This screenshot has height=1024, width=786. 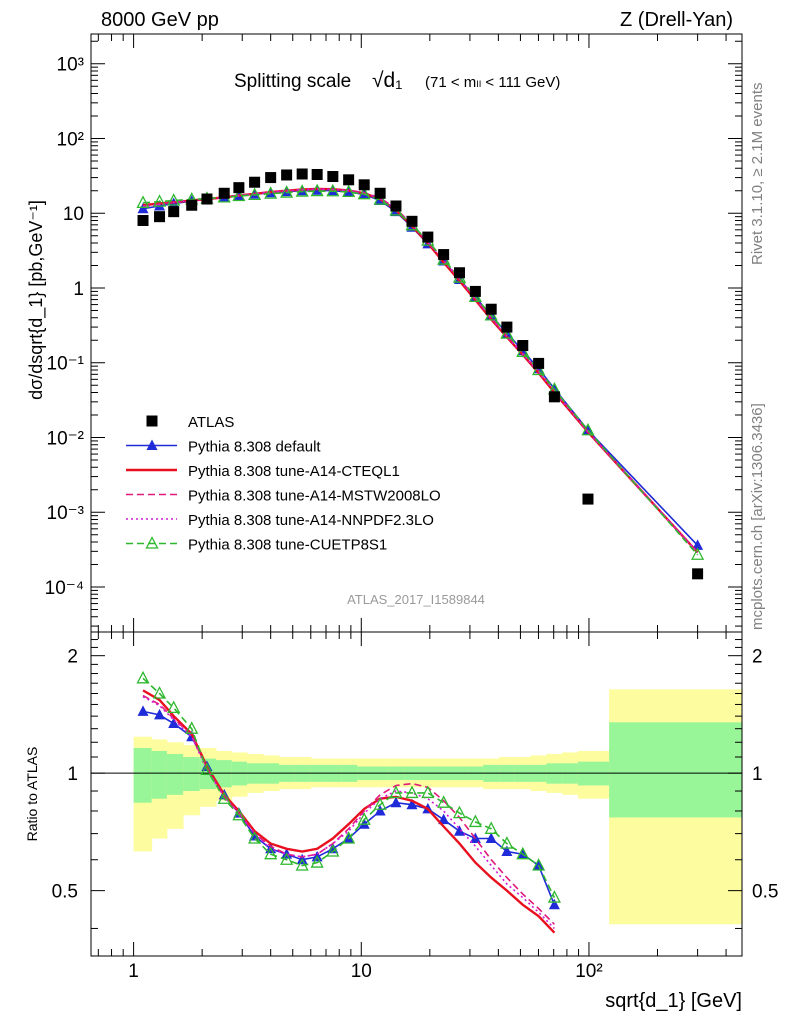 I want to click on title-cut: (71 < mₗₗ < 111 GeV), so click(x=492, y=82).